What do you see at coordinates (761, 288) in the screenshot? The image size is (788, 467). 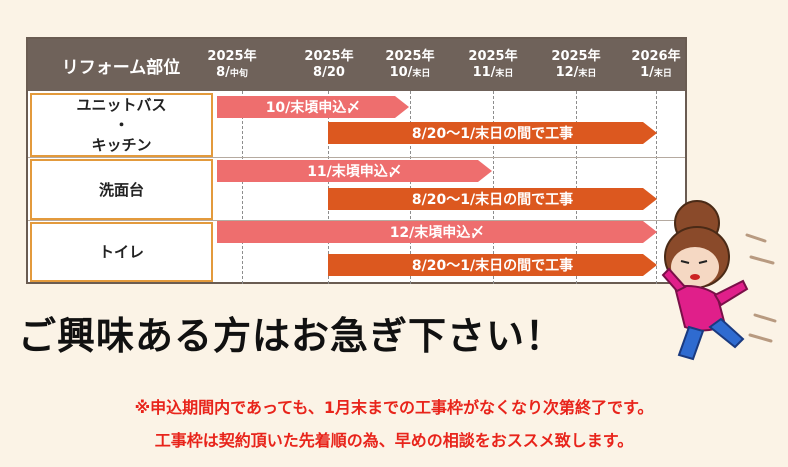 I see `speed-lines` at bounding box center [761, 288].